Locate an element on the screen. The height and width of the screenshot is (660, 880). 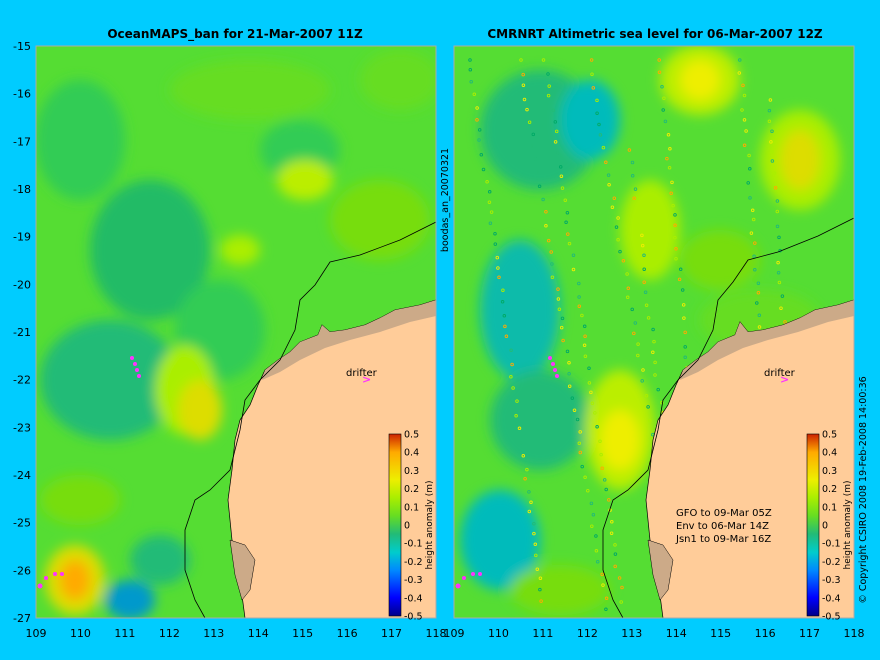
y-tick-label: -23 is located at coordinates (22, 427).